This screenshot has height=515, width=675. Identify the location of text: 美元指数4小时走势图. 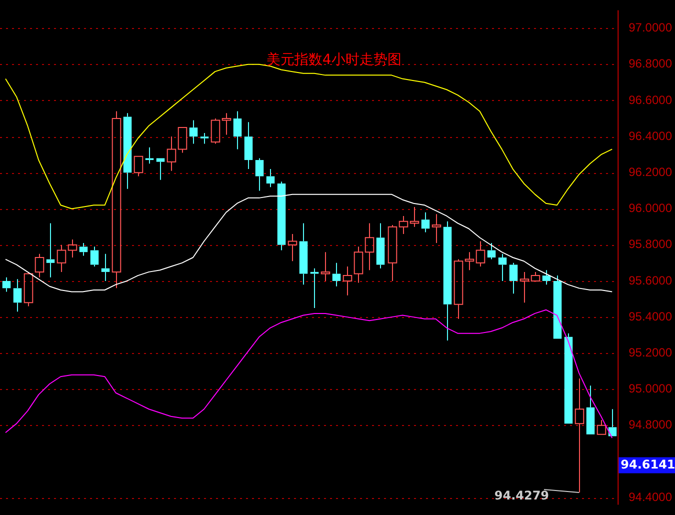
(334, 60).